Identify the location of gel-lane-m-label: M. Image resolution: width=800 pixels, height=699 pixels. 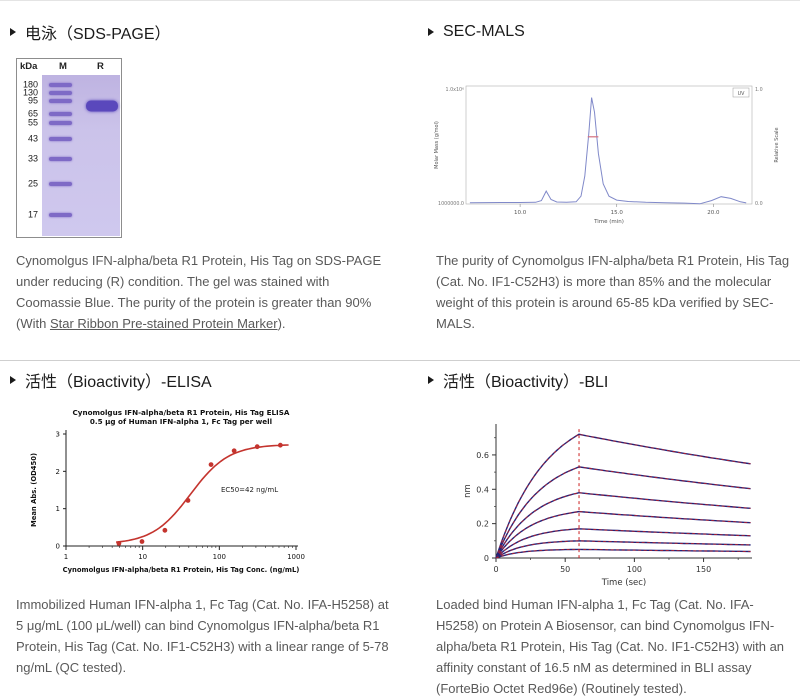
(63, 66).